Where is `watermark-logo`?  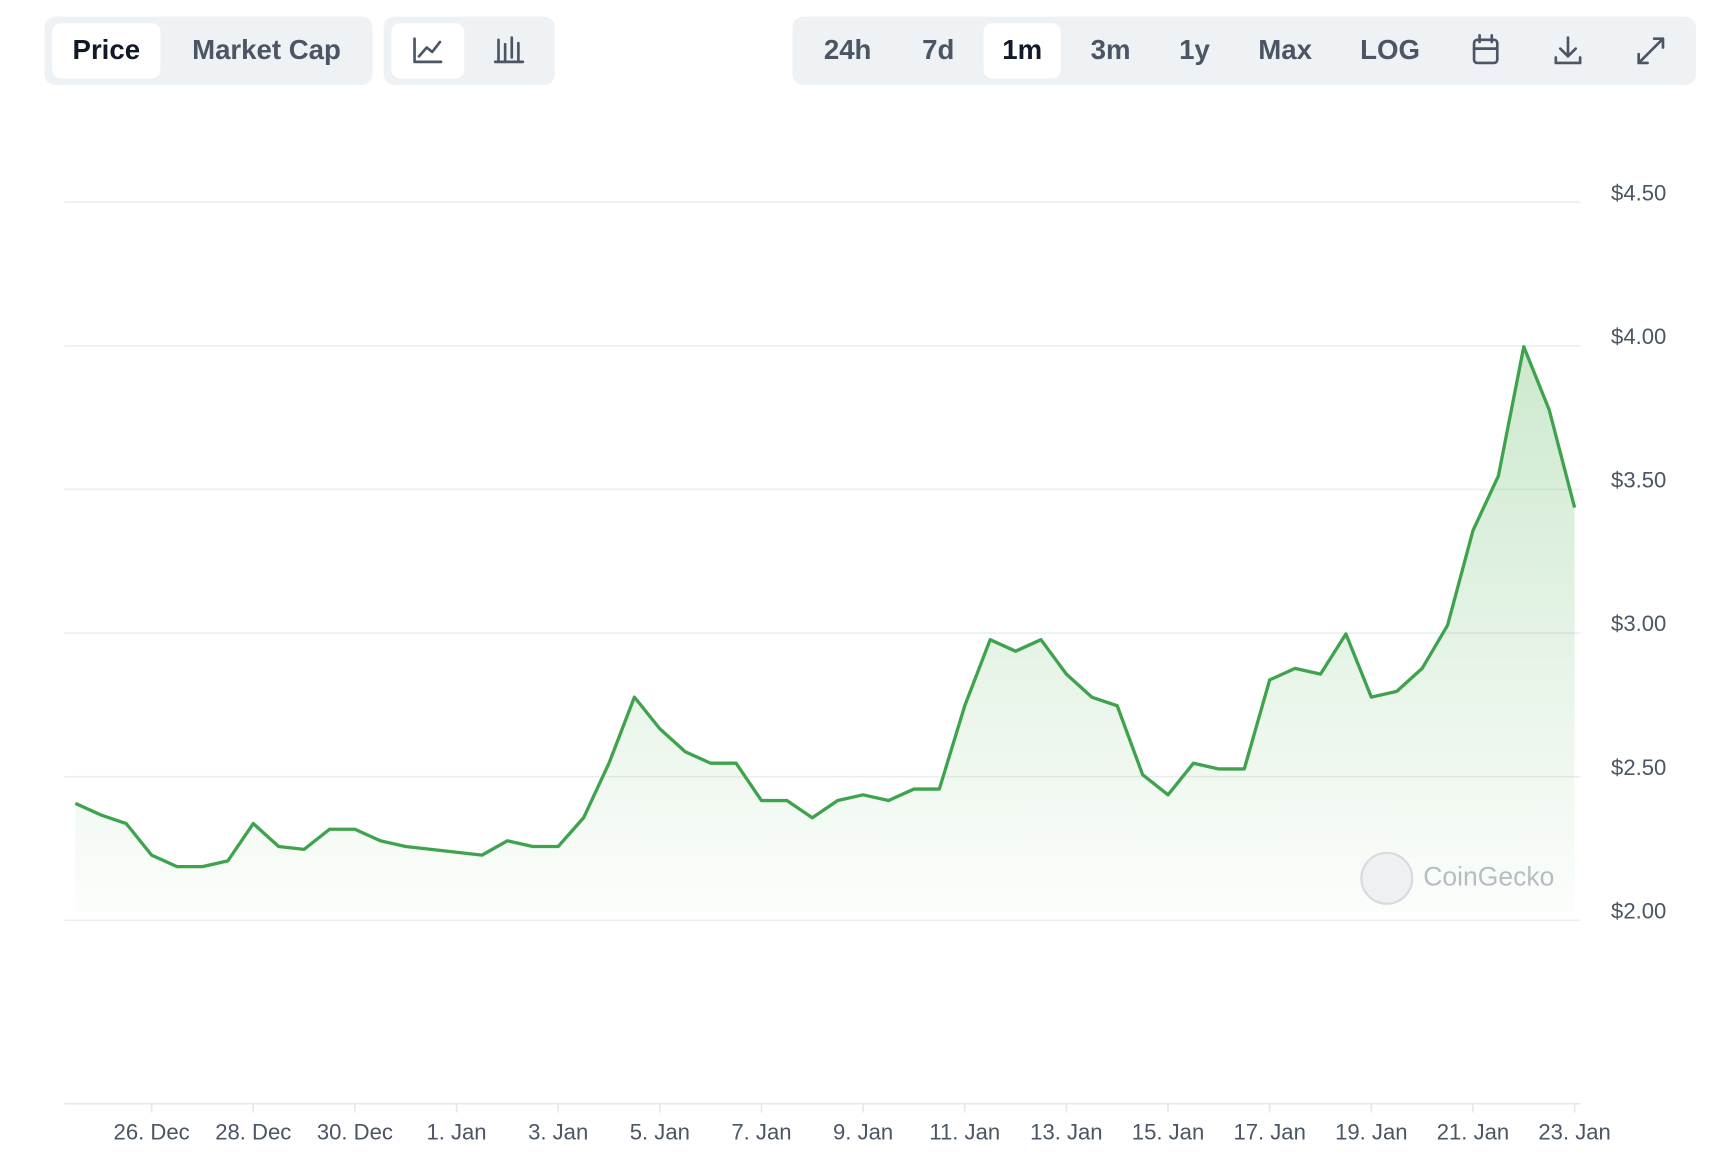 watermark-logo is located at coordinates (1387, 878).